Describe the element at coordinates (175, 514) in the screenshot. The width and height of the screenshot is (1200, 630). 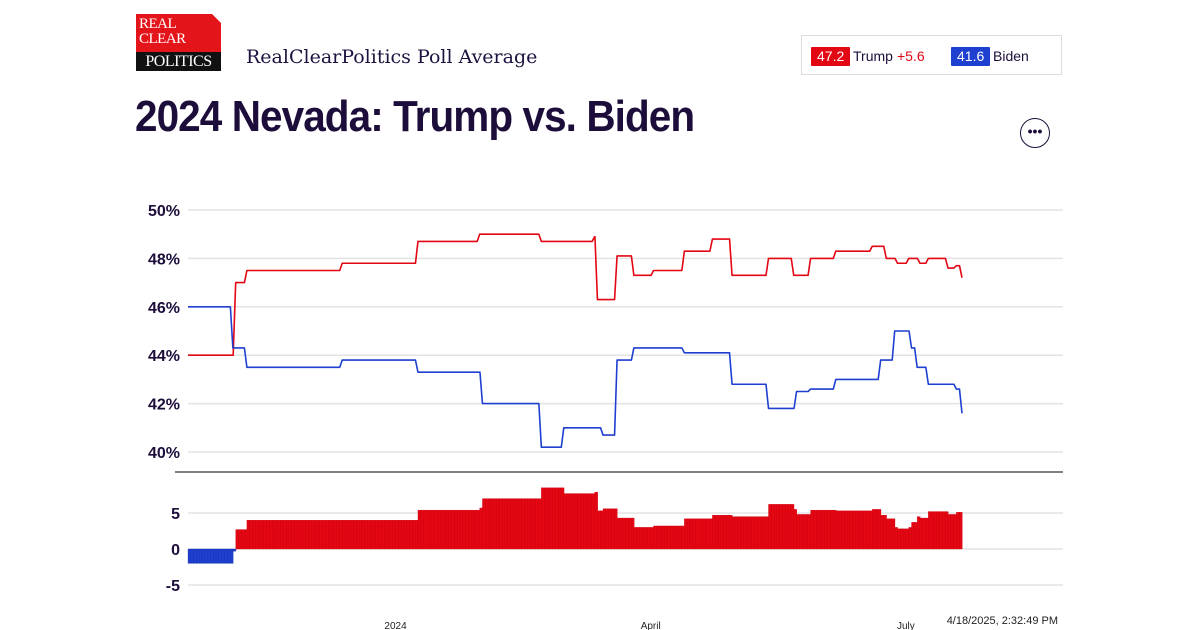
I see `spread-tick-label: 5` at that location.